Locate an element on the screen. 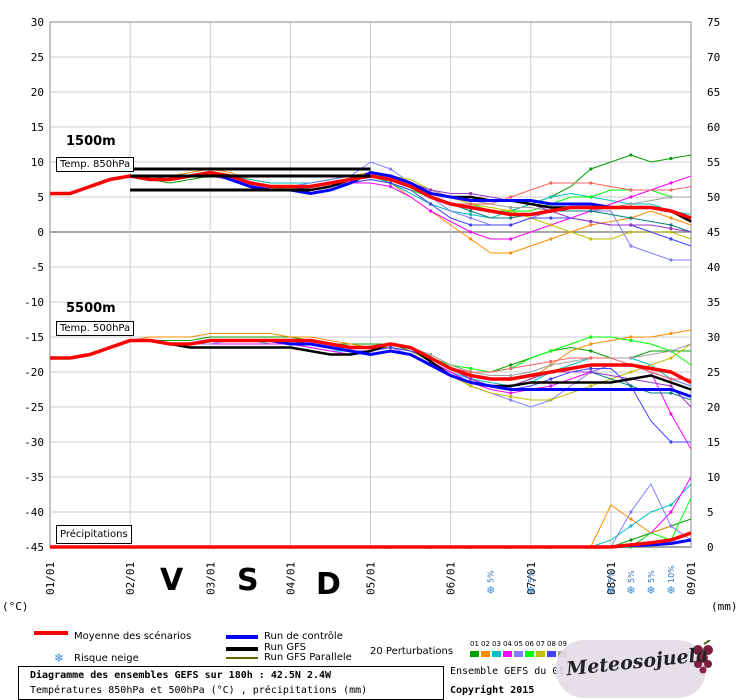 The height and width of the screenshot is (700, 740). legend-gfs-label: Run GFS is located at coordinates (285, 647).